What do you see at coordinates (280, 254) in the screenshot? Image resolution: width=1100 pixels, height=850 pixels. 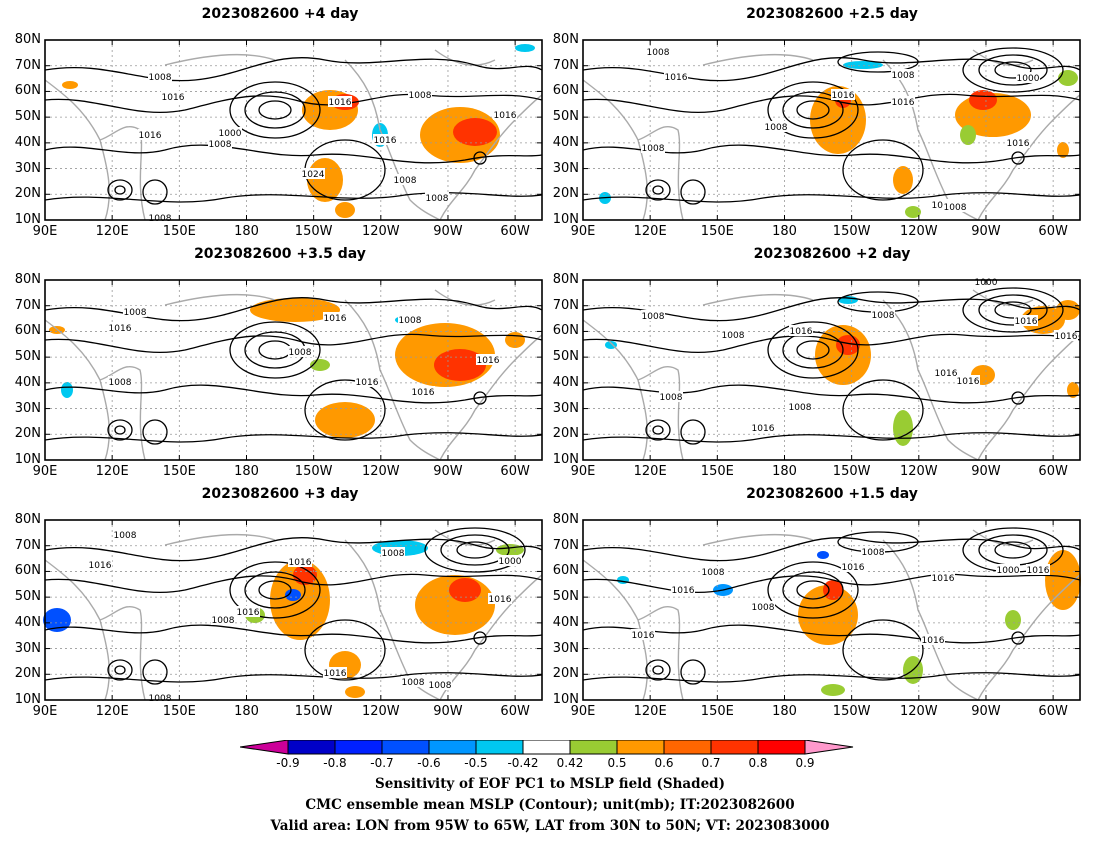 I see `panel-title-3: 2023082600 +3.5 day` at bounding box center [280, 254].